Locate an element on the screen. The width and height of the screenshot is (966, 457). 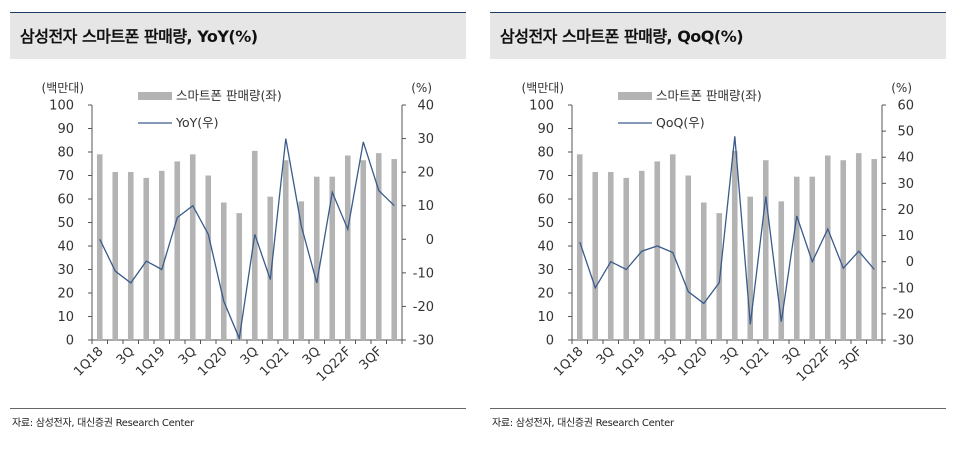
left-tick-label: 0 is located at coordinates (70, 341).